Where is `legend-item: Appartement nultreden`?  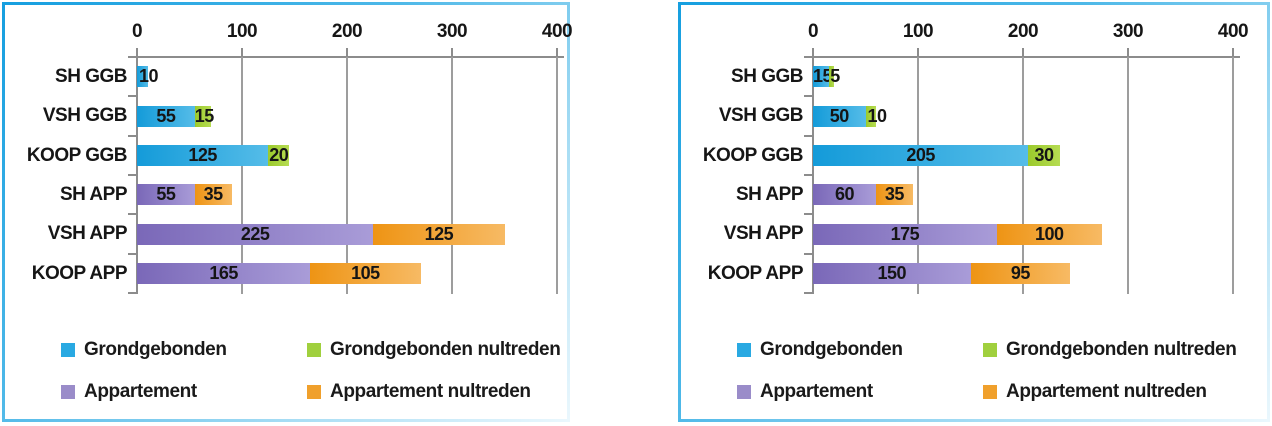 legend-item: Appartement nultreden is located at coordinates (419, 392).